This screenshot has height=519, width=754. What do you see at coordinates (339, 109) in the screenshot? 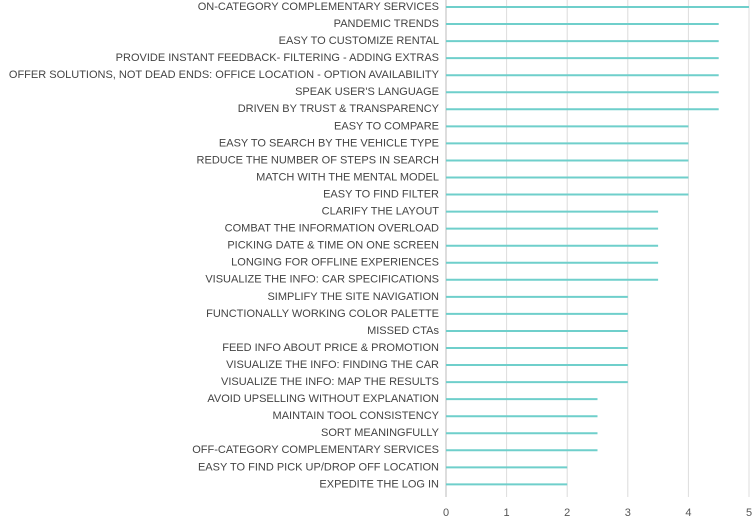
I see `category-label: DRIVEN BY TRUST & TRANSPARENCY` at bounding box center [339, 109].